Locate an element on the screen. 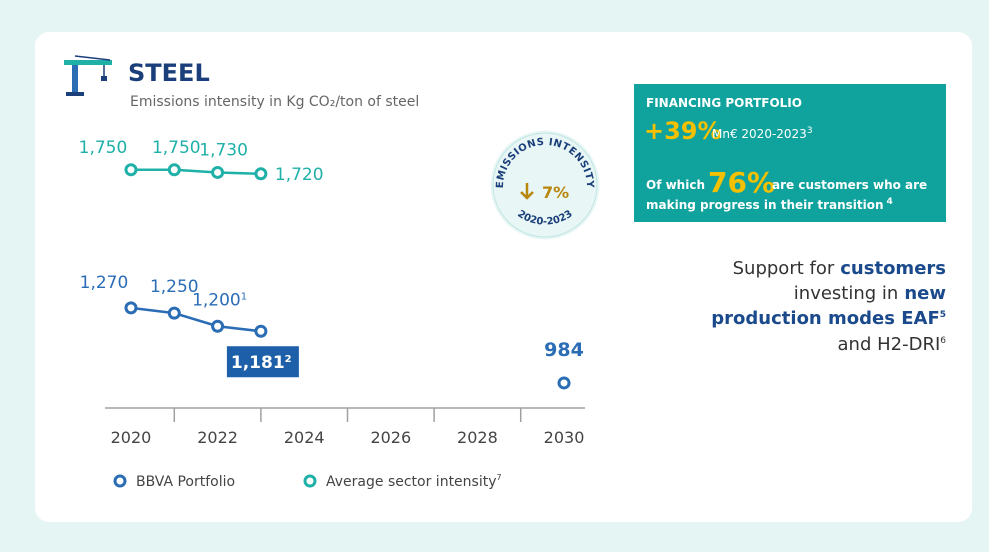 The width and height of the screenshot is (989, 552). badge-change: 7% is located at coordinates (555, 192).